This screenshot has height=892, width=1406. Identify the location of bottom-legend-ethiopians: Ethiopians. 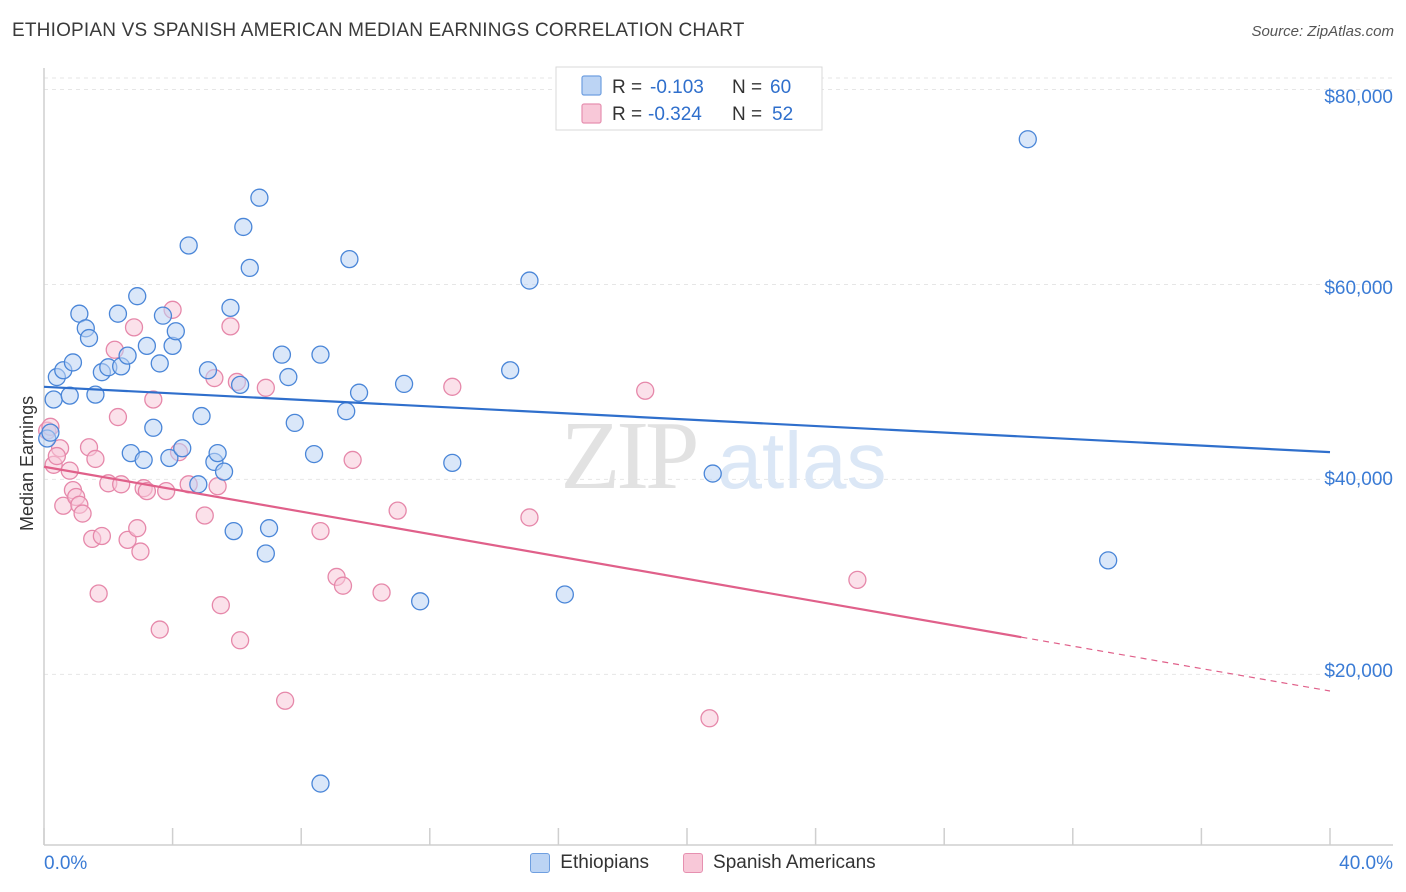
(589, 863).